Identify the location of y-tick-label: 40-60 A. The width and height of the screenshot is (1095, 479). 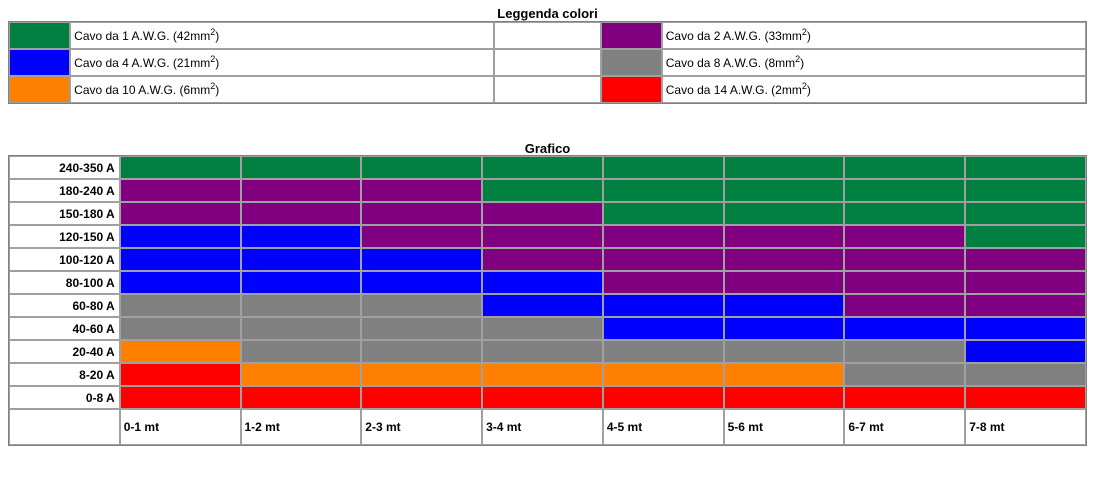
(64, 328).